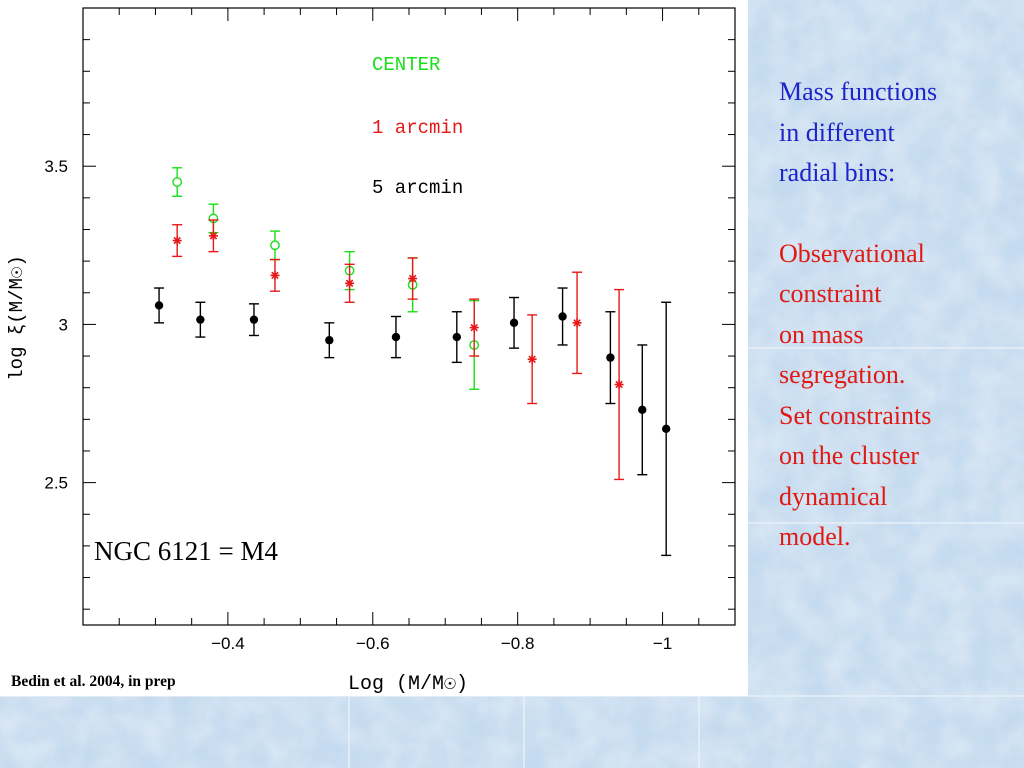  I want to click on y-axis-label: log ξ(M/M☉), so click(17, 317).